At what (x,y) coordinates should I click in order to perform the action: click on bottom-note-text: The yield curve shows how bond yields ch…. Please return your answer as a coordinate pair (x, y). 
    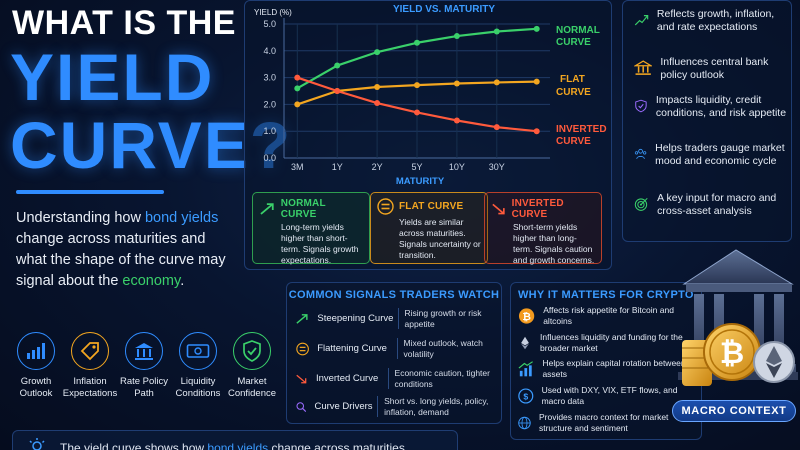
    Looking at the image, I should click on (234, 445).